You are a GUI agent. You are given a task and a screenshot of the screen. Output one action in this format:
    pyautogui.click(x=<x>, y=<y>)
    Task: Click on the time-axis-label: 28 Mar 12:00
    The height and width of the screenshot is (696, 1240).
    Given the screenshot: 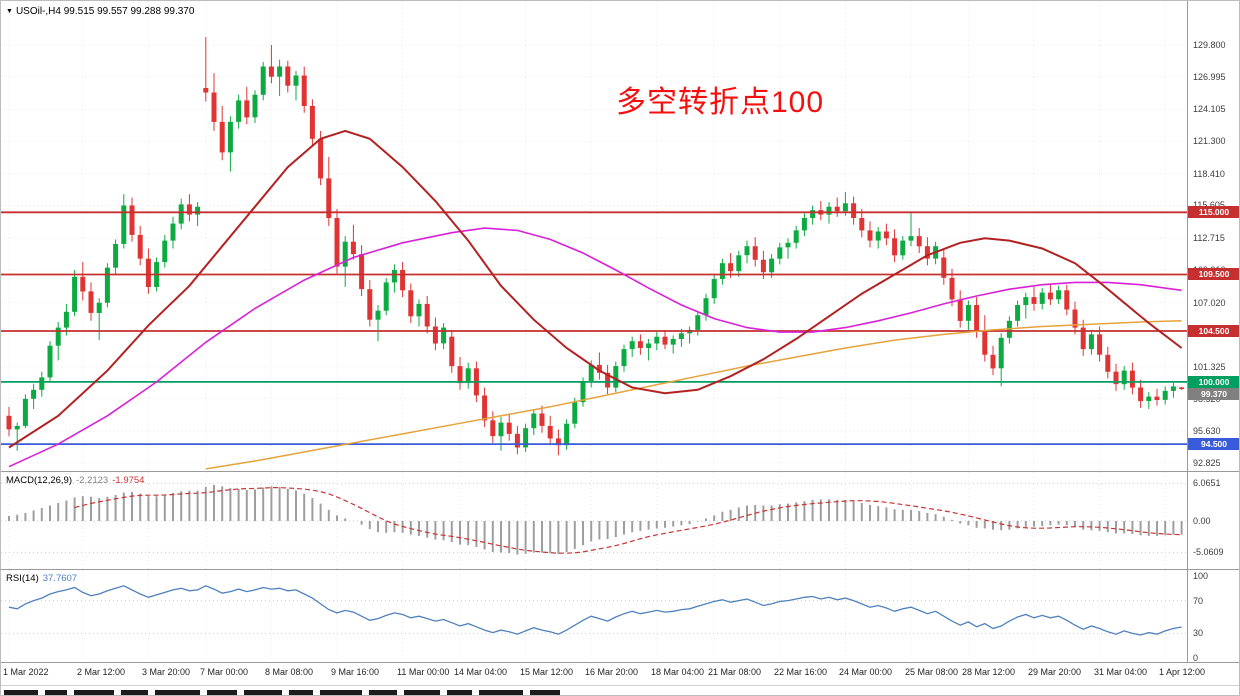 What is the action you would take?
    pyautogui.click(x=989, y=672)
    